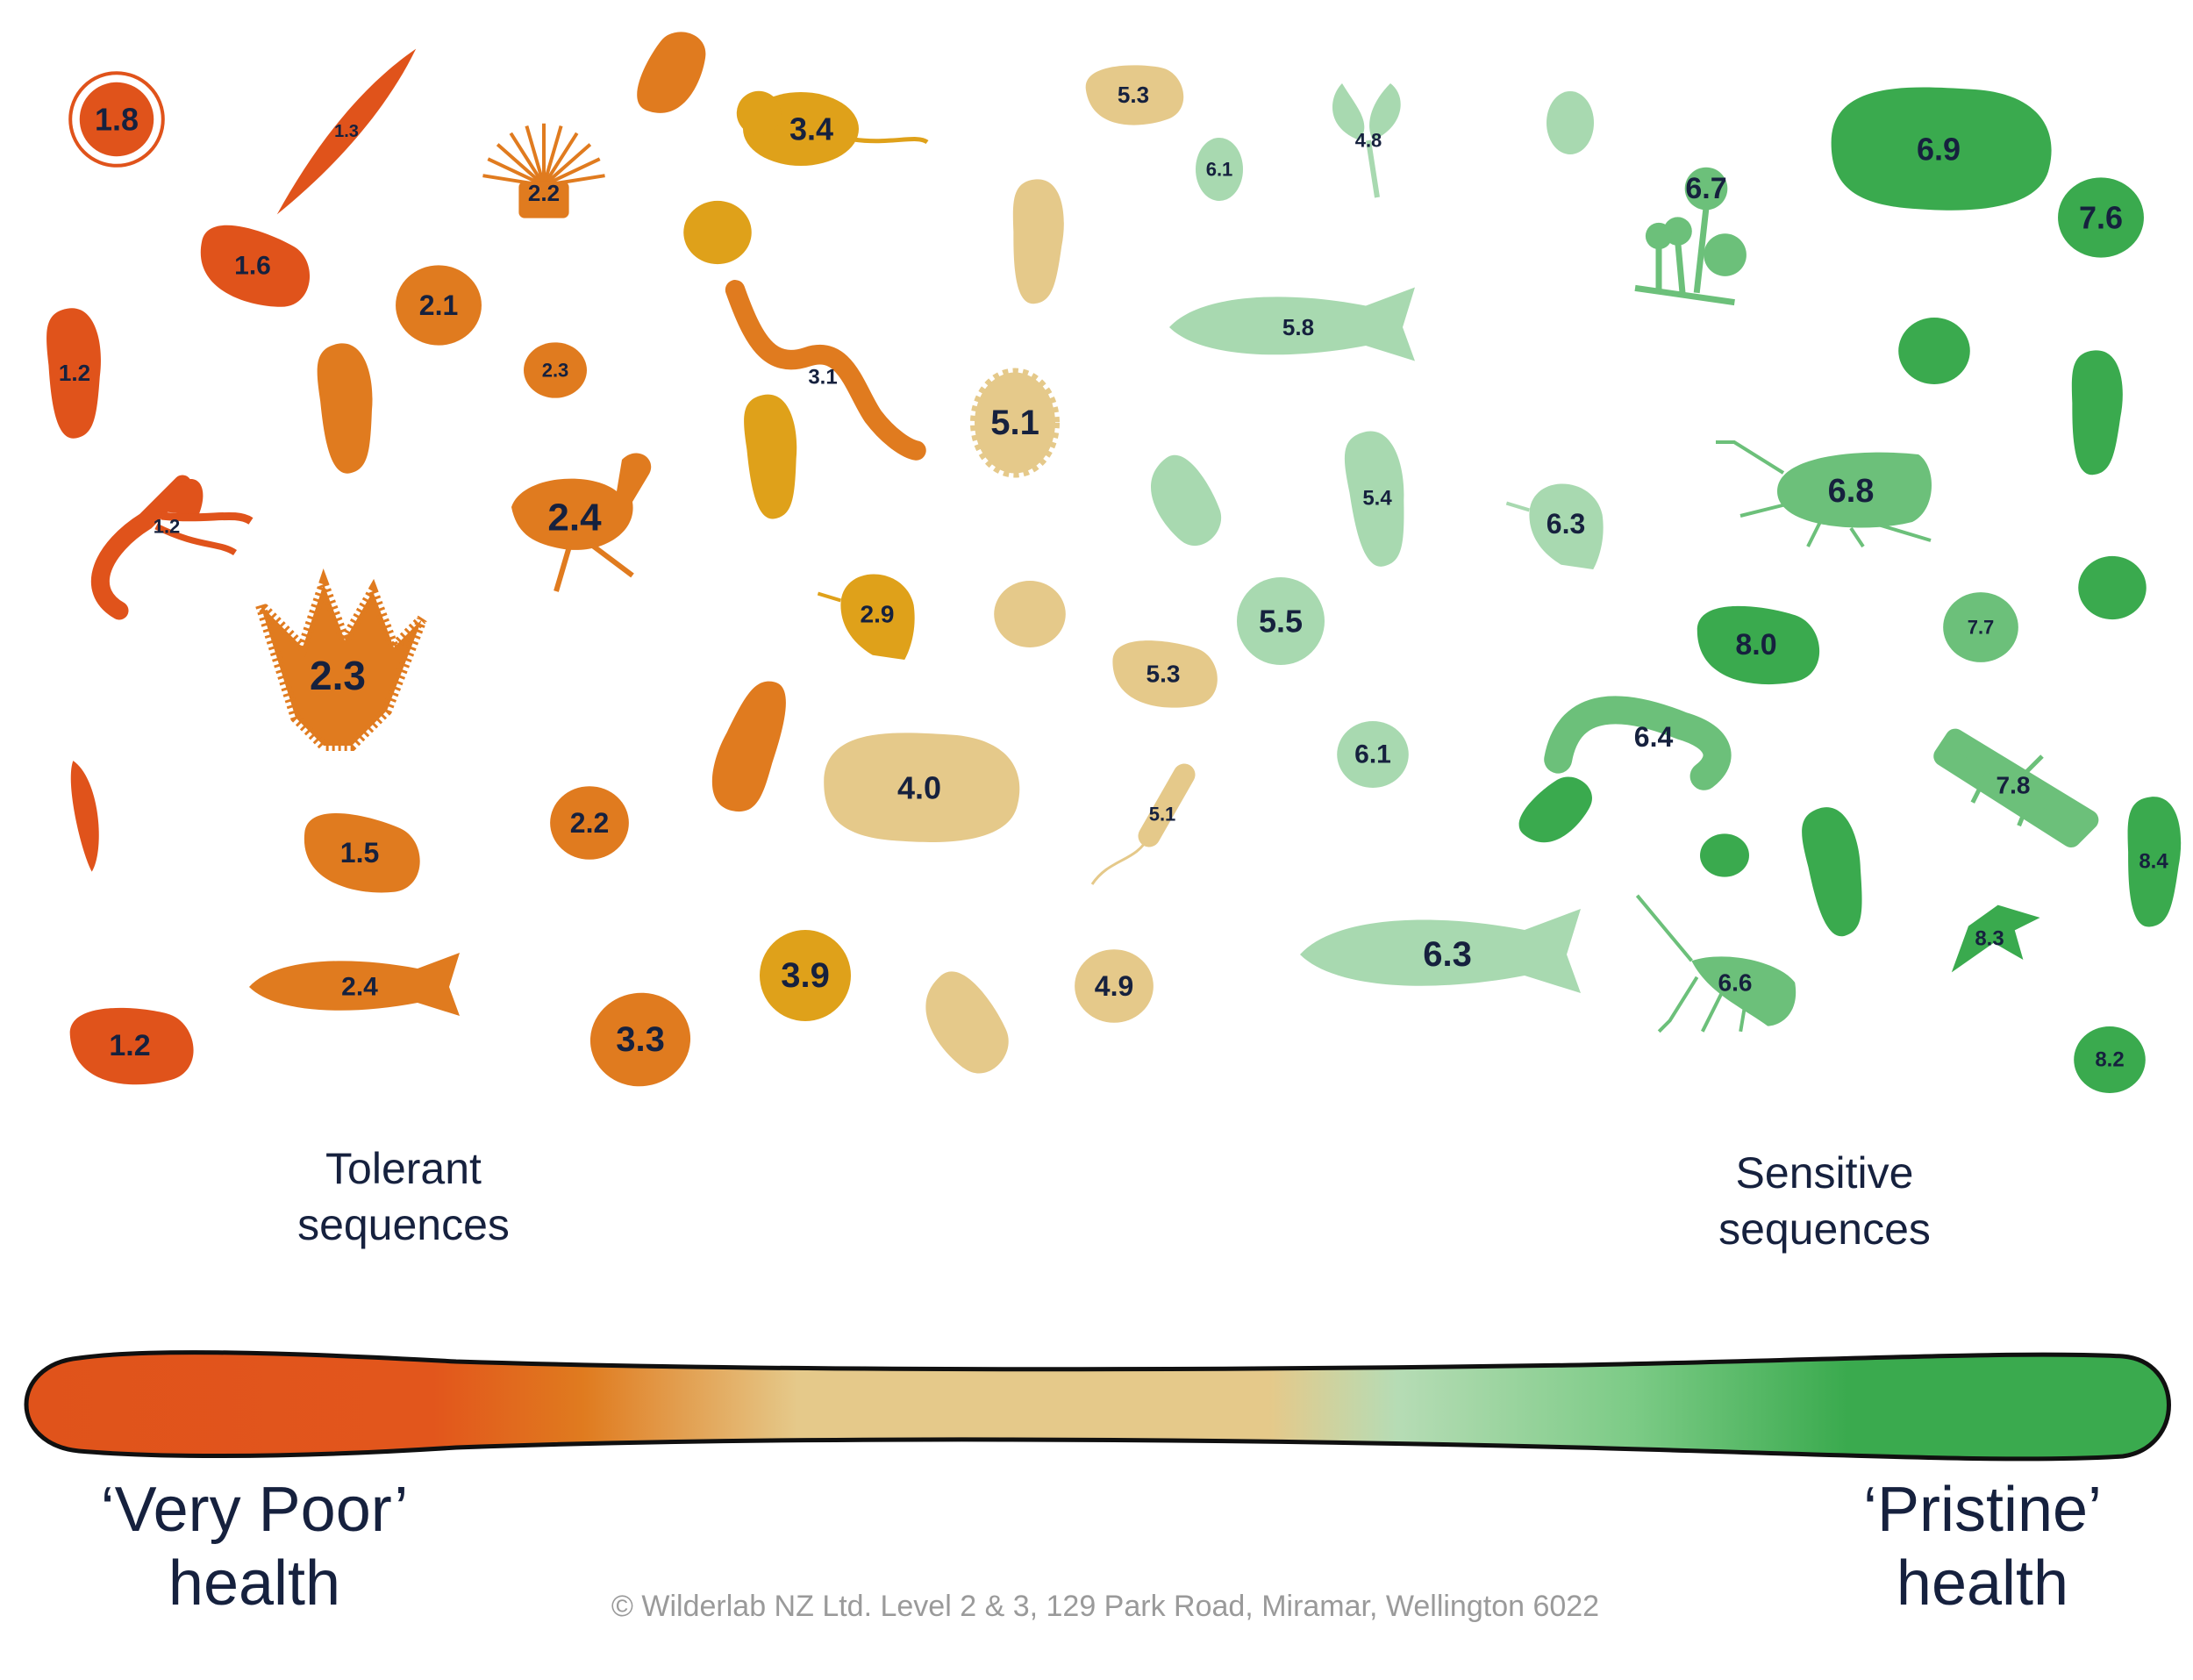  Describe the element at coordinates (1824, 1229) in the screenshot. I see `sensitive-line2: sequences` at that location.